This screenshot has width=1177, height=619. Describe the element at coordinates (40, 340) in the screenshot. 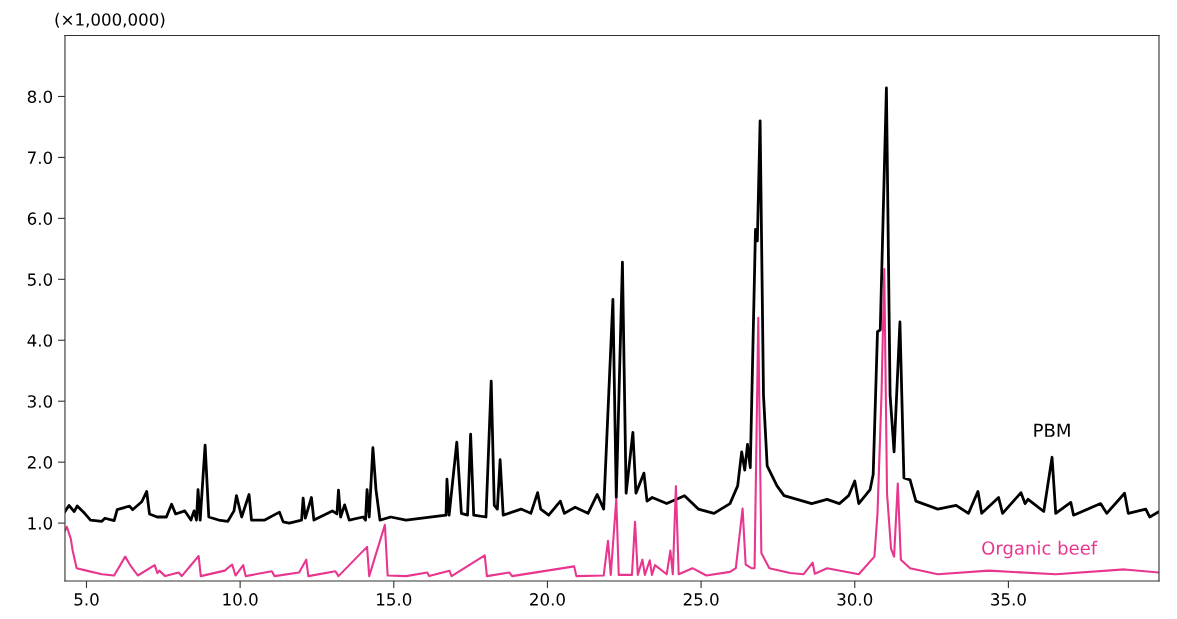

I see `y-tick-label: 4.0` at that location.